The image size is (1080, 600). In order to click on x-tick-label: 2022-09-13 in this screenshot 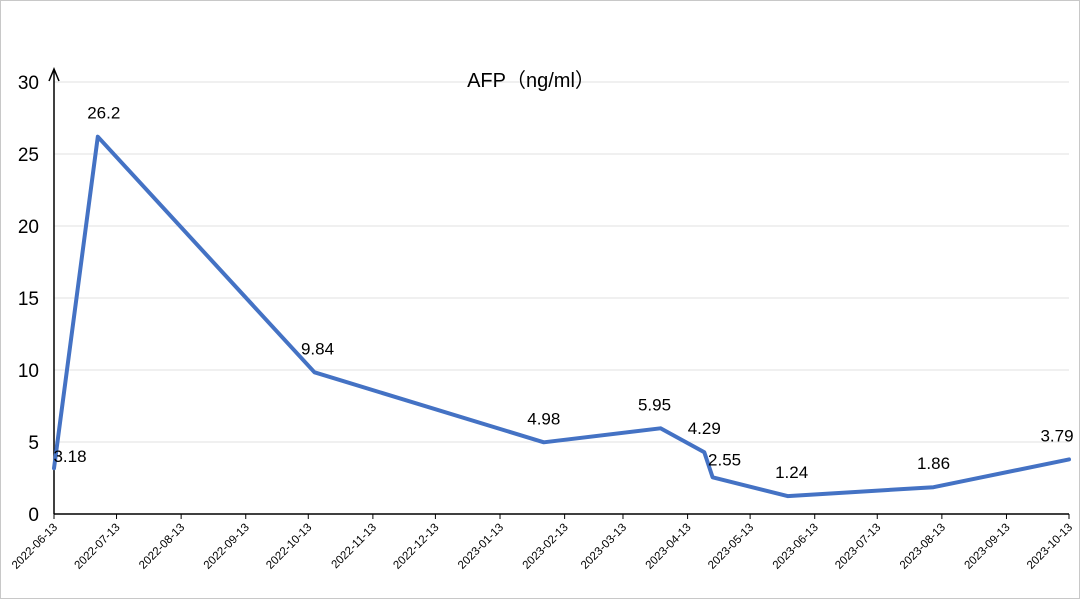, I will do `click(227, 547)`.